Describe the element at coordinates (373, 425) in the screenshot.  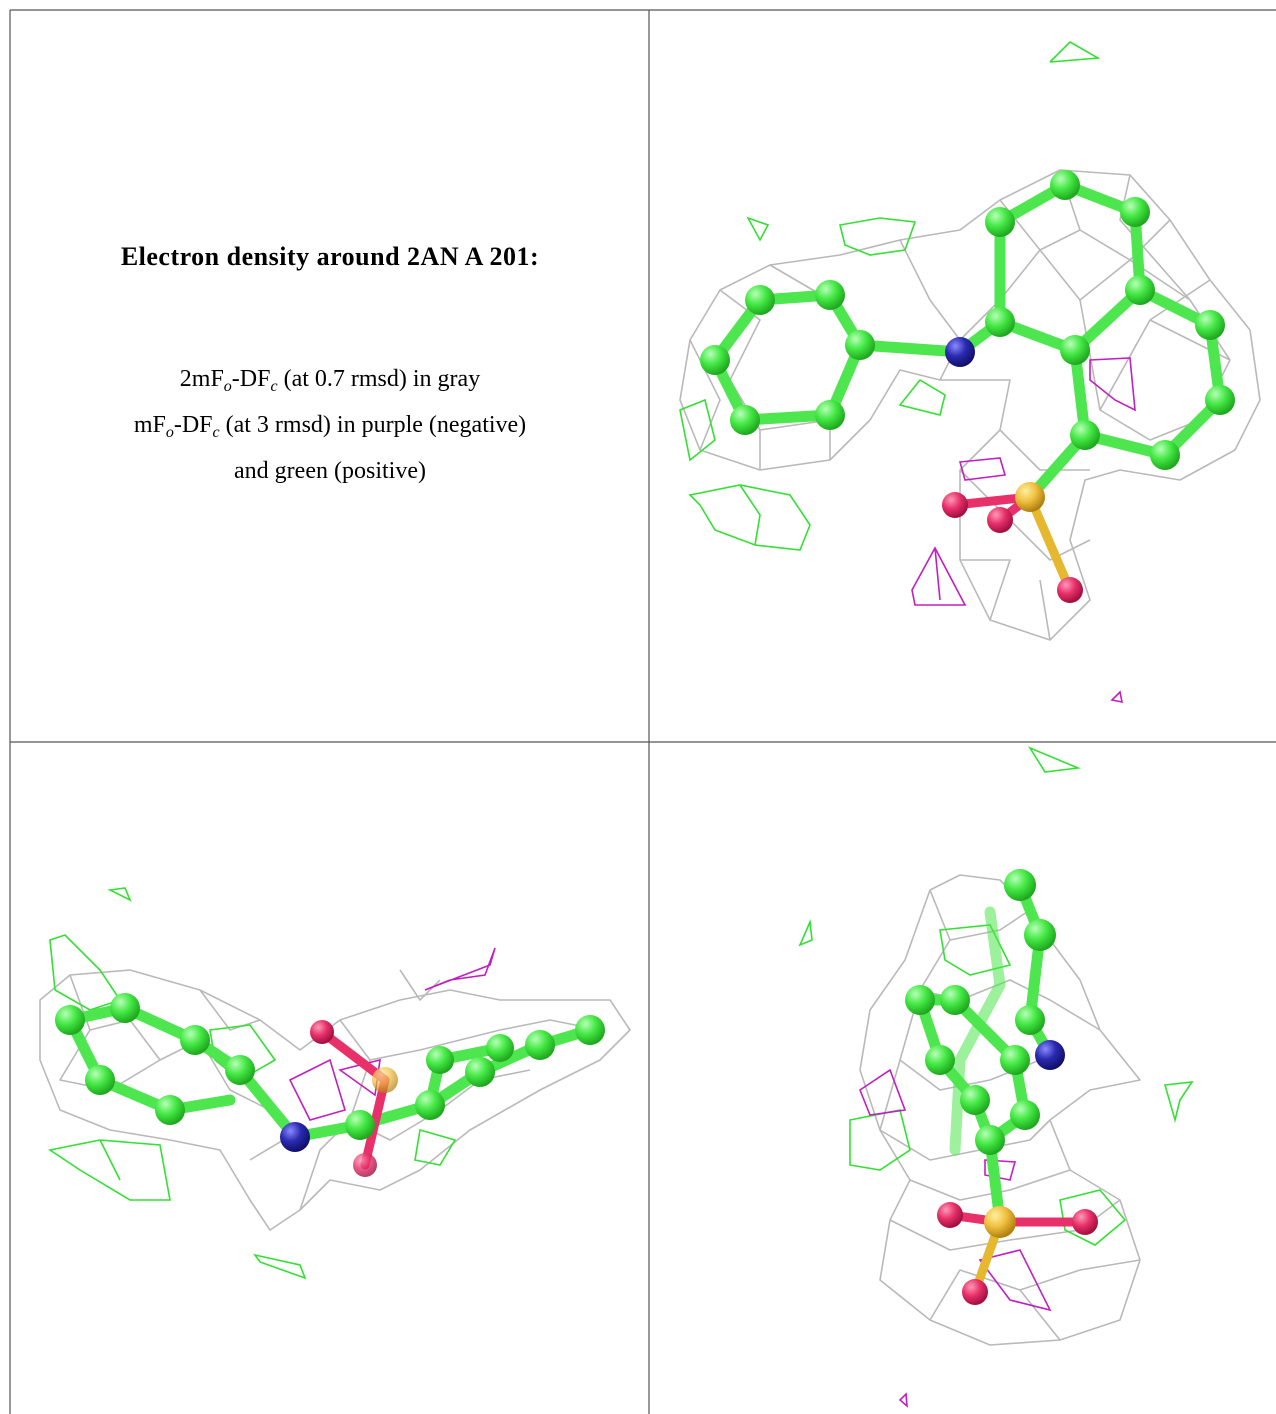
I see `legend-text: (at 3 rmsd) in purple (negative)` at that location.